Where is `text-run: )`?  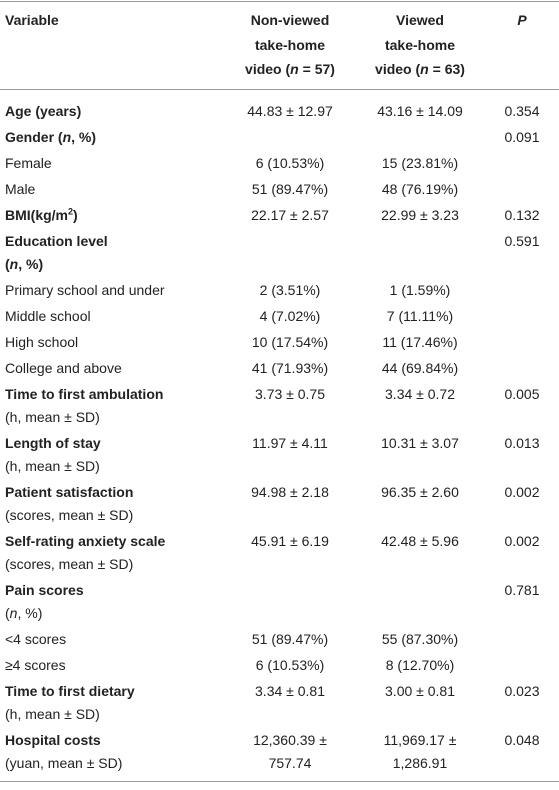
text-run: ) is located at coordinates (75, 214).